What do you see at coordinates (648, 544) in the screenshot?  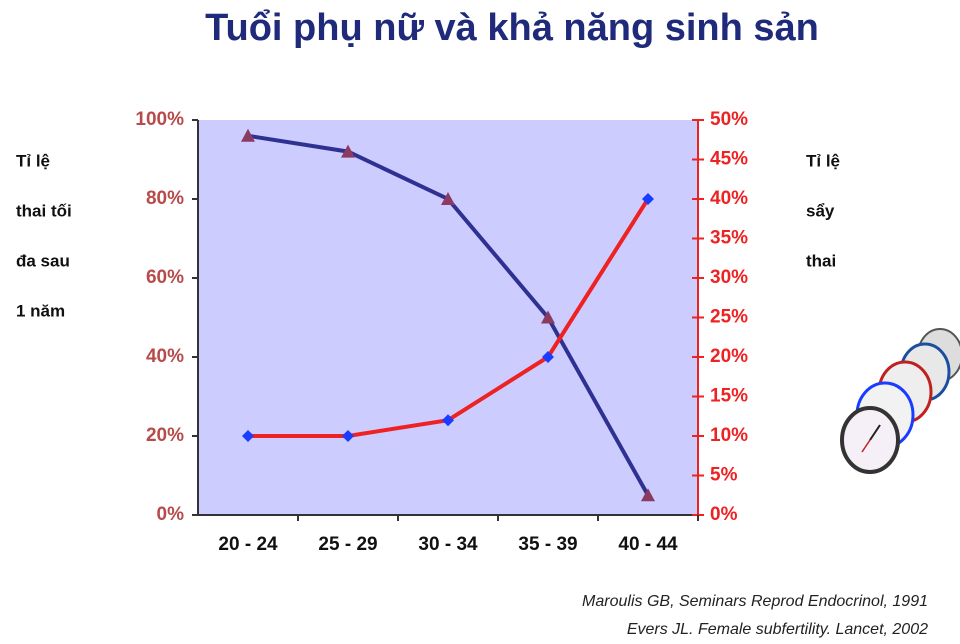 I see `x-tick-label: 40 - 44` at bounding box center [648, 544].